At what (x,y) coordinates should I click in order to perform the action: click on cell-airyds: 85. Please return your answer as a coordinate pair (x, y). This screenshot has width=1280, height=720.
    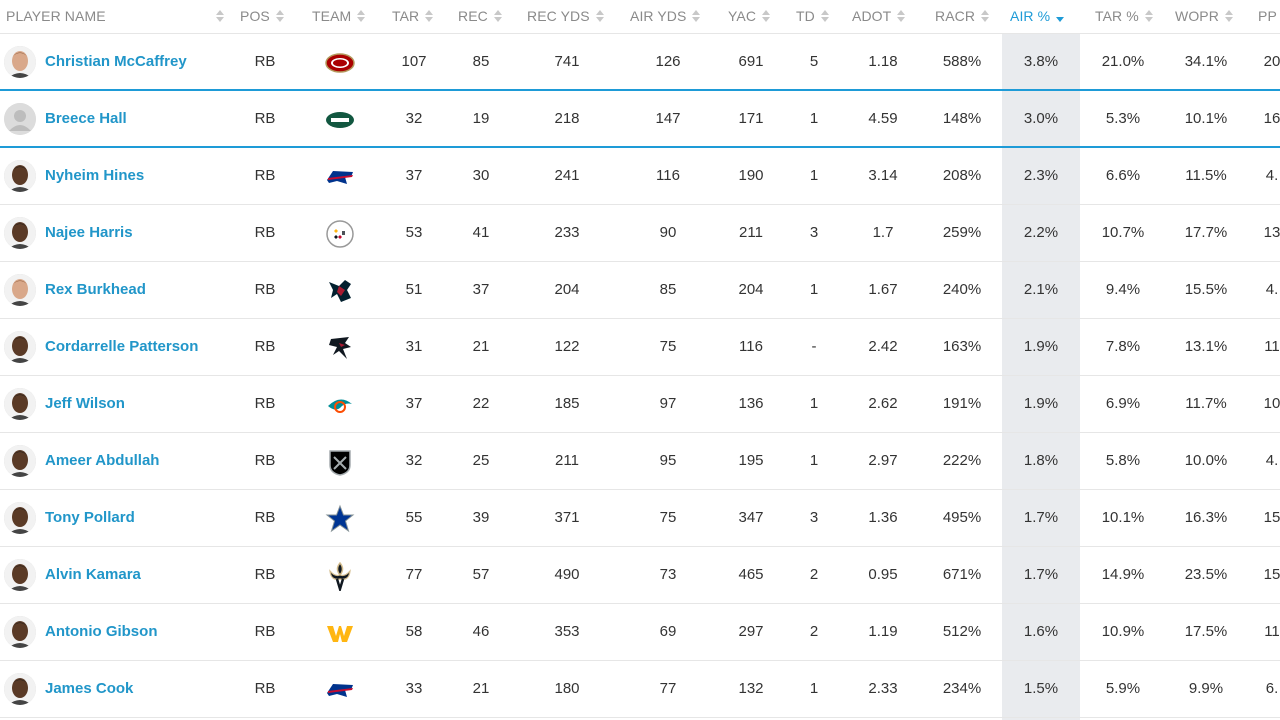
    Looking at the image, I should click on (668, 289).